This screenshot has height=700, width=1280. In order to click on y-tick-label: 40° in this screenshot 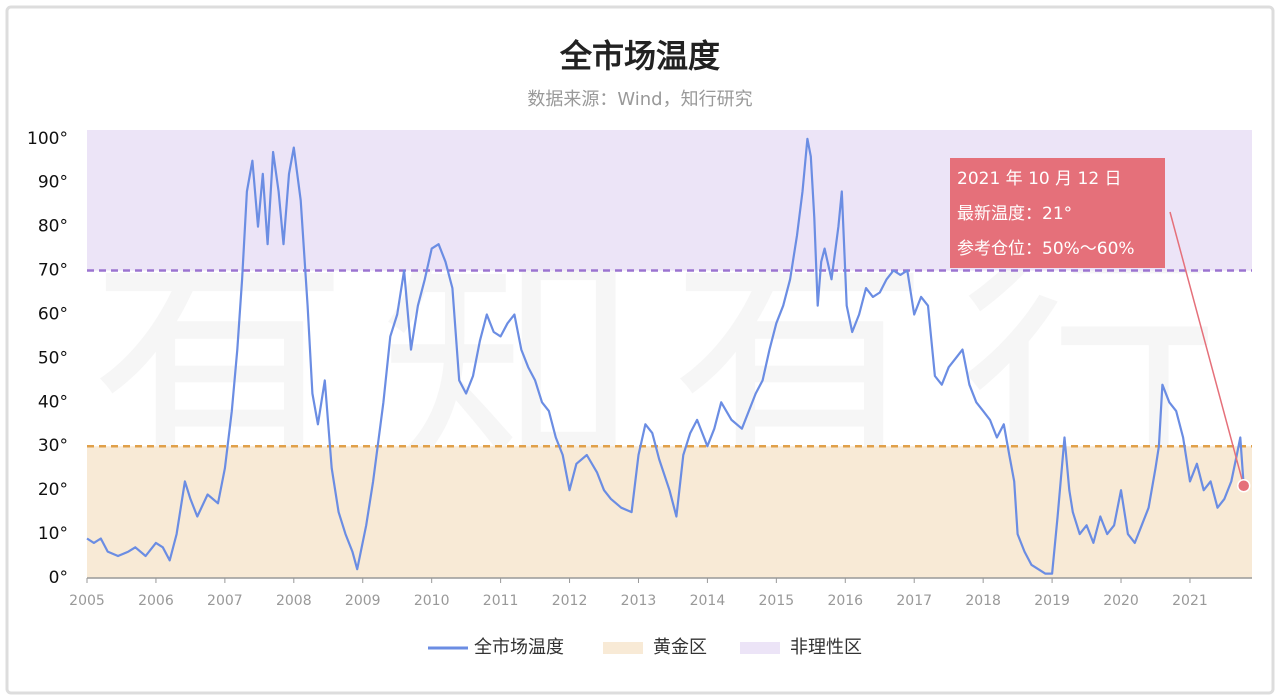, I will do `click(53, 402)`.